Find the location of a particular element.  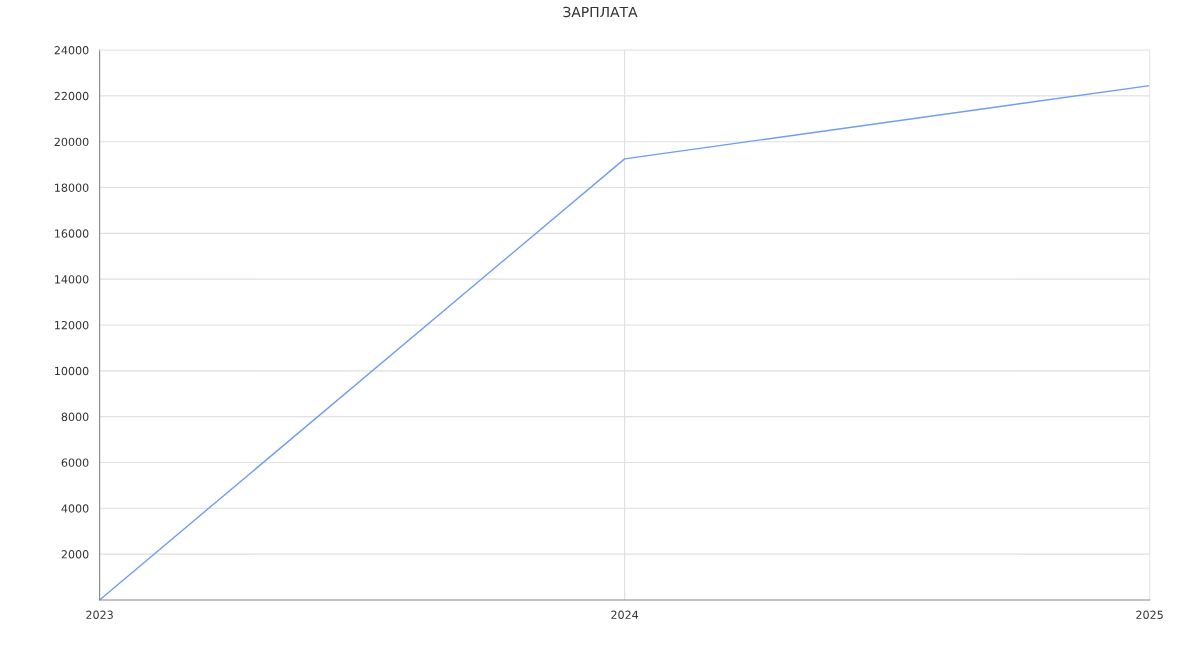

y-tick-label: 6000 is located at coordinates (75, 462).